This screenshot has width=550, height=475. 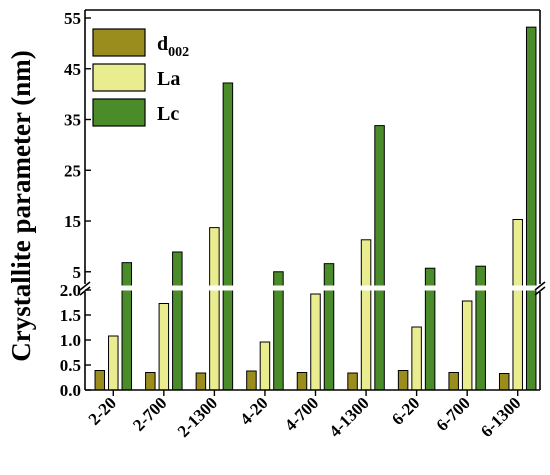 I want to click on legend-label-d: d002, so click(x=173, y=46).